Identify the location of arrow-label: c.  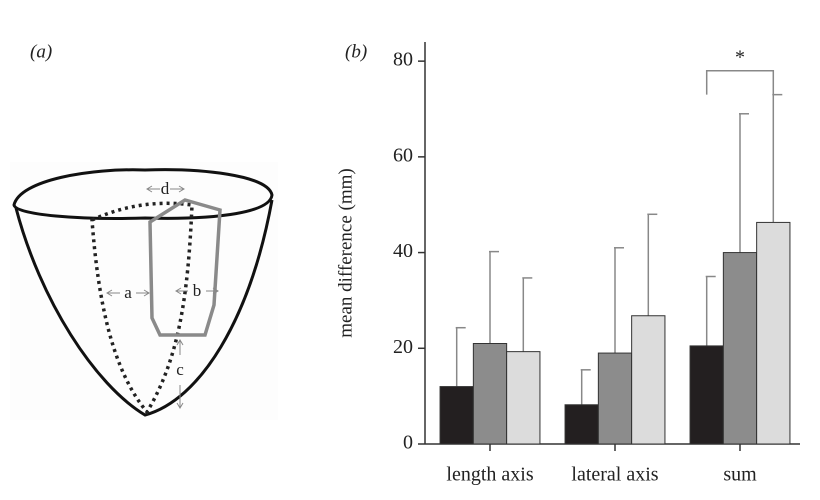
(180, 369).